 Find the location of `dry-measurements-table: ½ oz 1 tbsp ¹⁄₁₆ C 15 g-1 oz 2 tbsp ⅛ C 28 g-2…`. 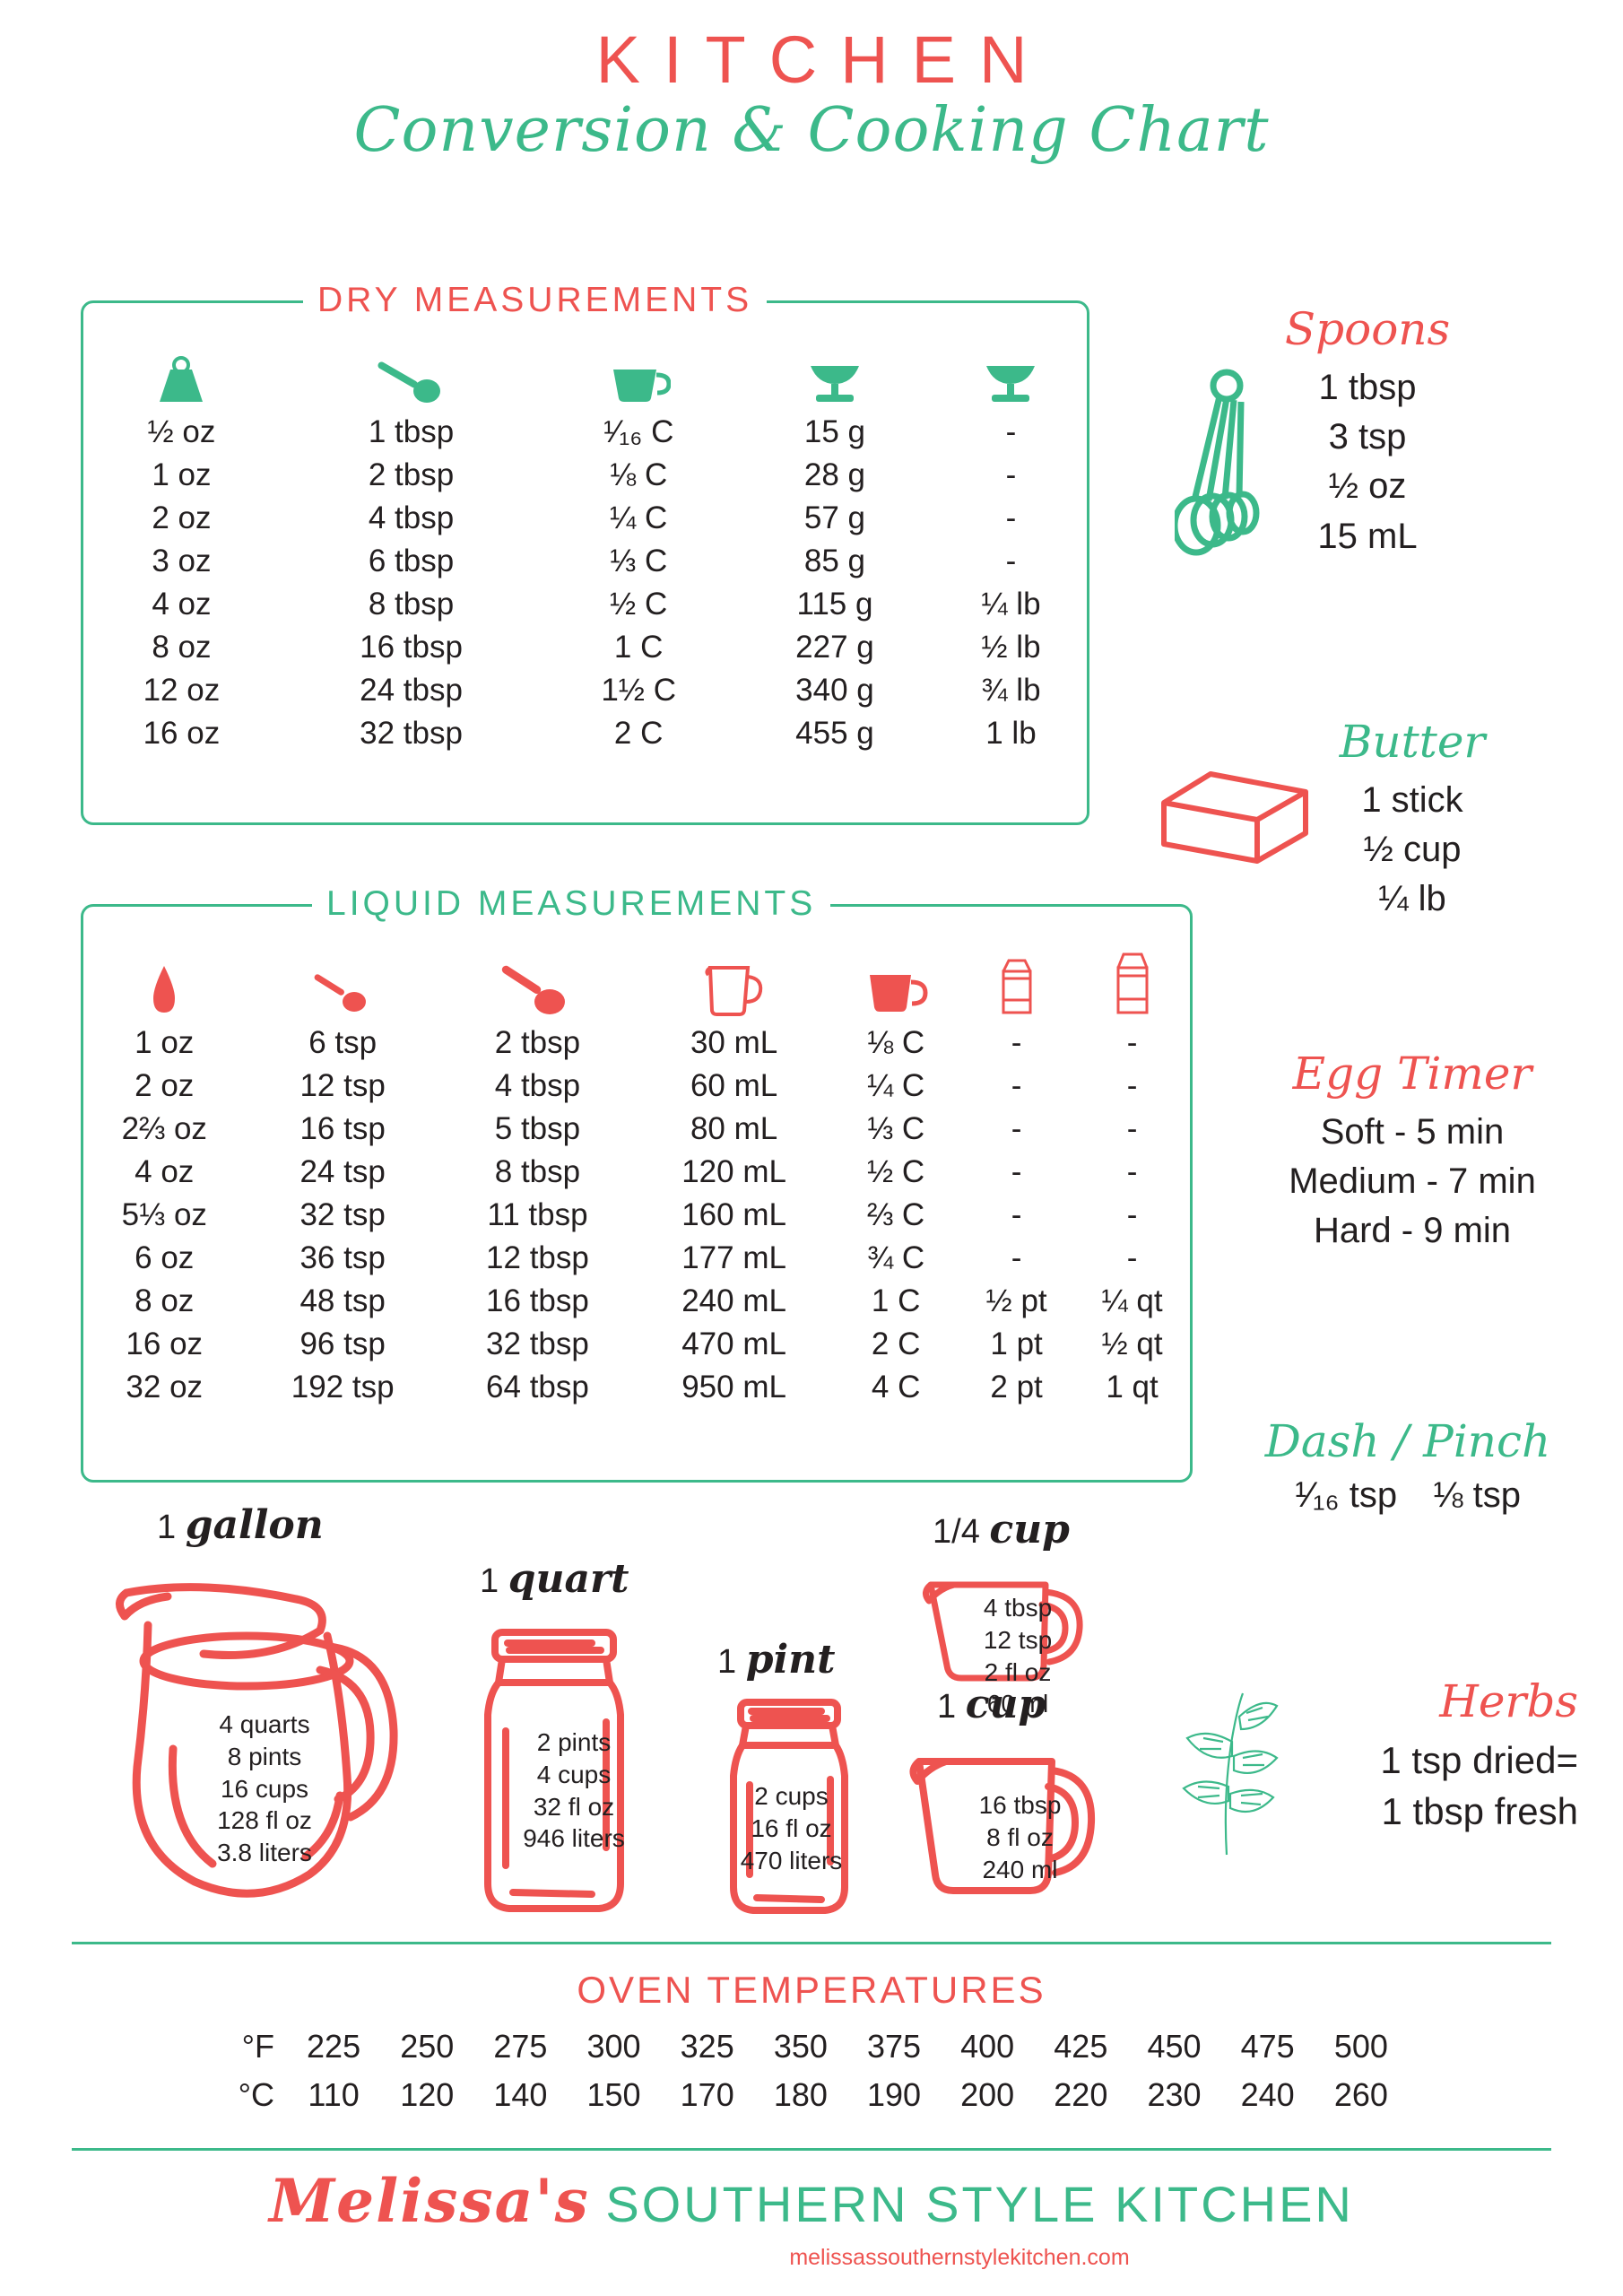

dry-measurements-table: ½ oz 1 tbsp ¹⁄₁₆ C 15 g-1 oz 2 tbsp ⅛ C 28 g-2… is located at coordinates (585, 550).